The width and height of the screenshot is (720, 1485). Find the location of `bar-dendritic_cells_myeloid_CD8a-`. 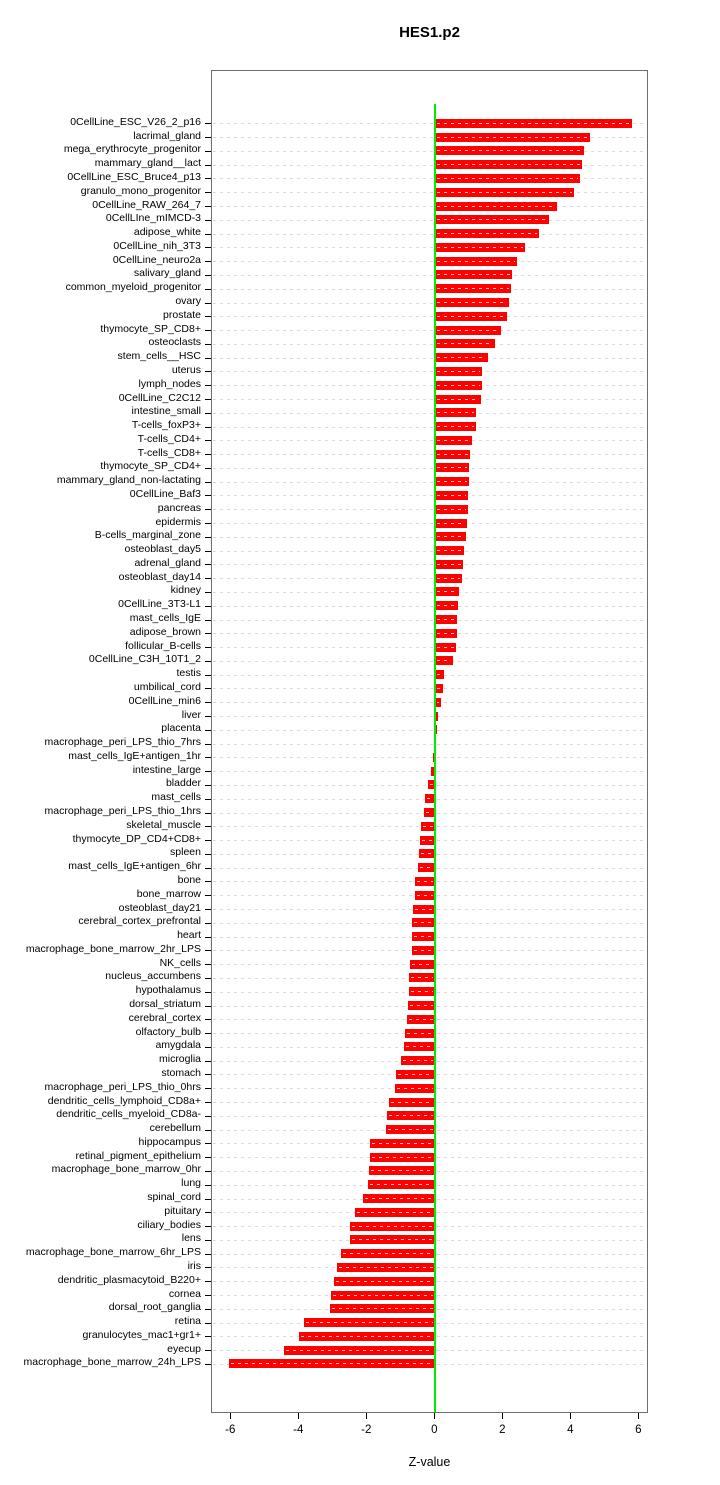

bar-dendritic_cells_myeloid_CD8a- is located at coordinates (411, 1116).